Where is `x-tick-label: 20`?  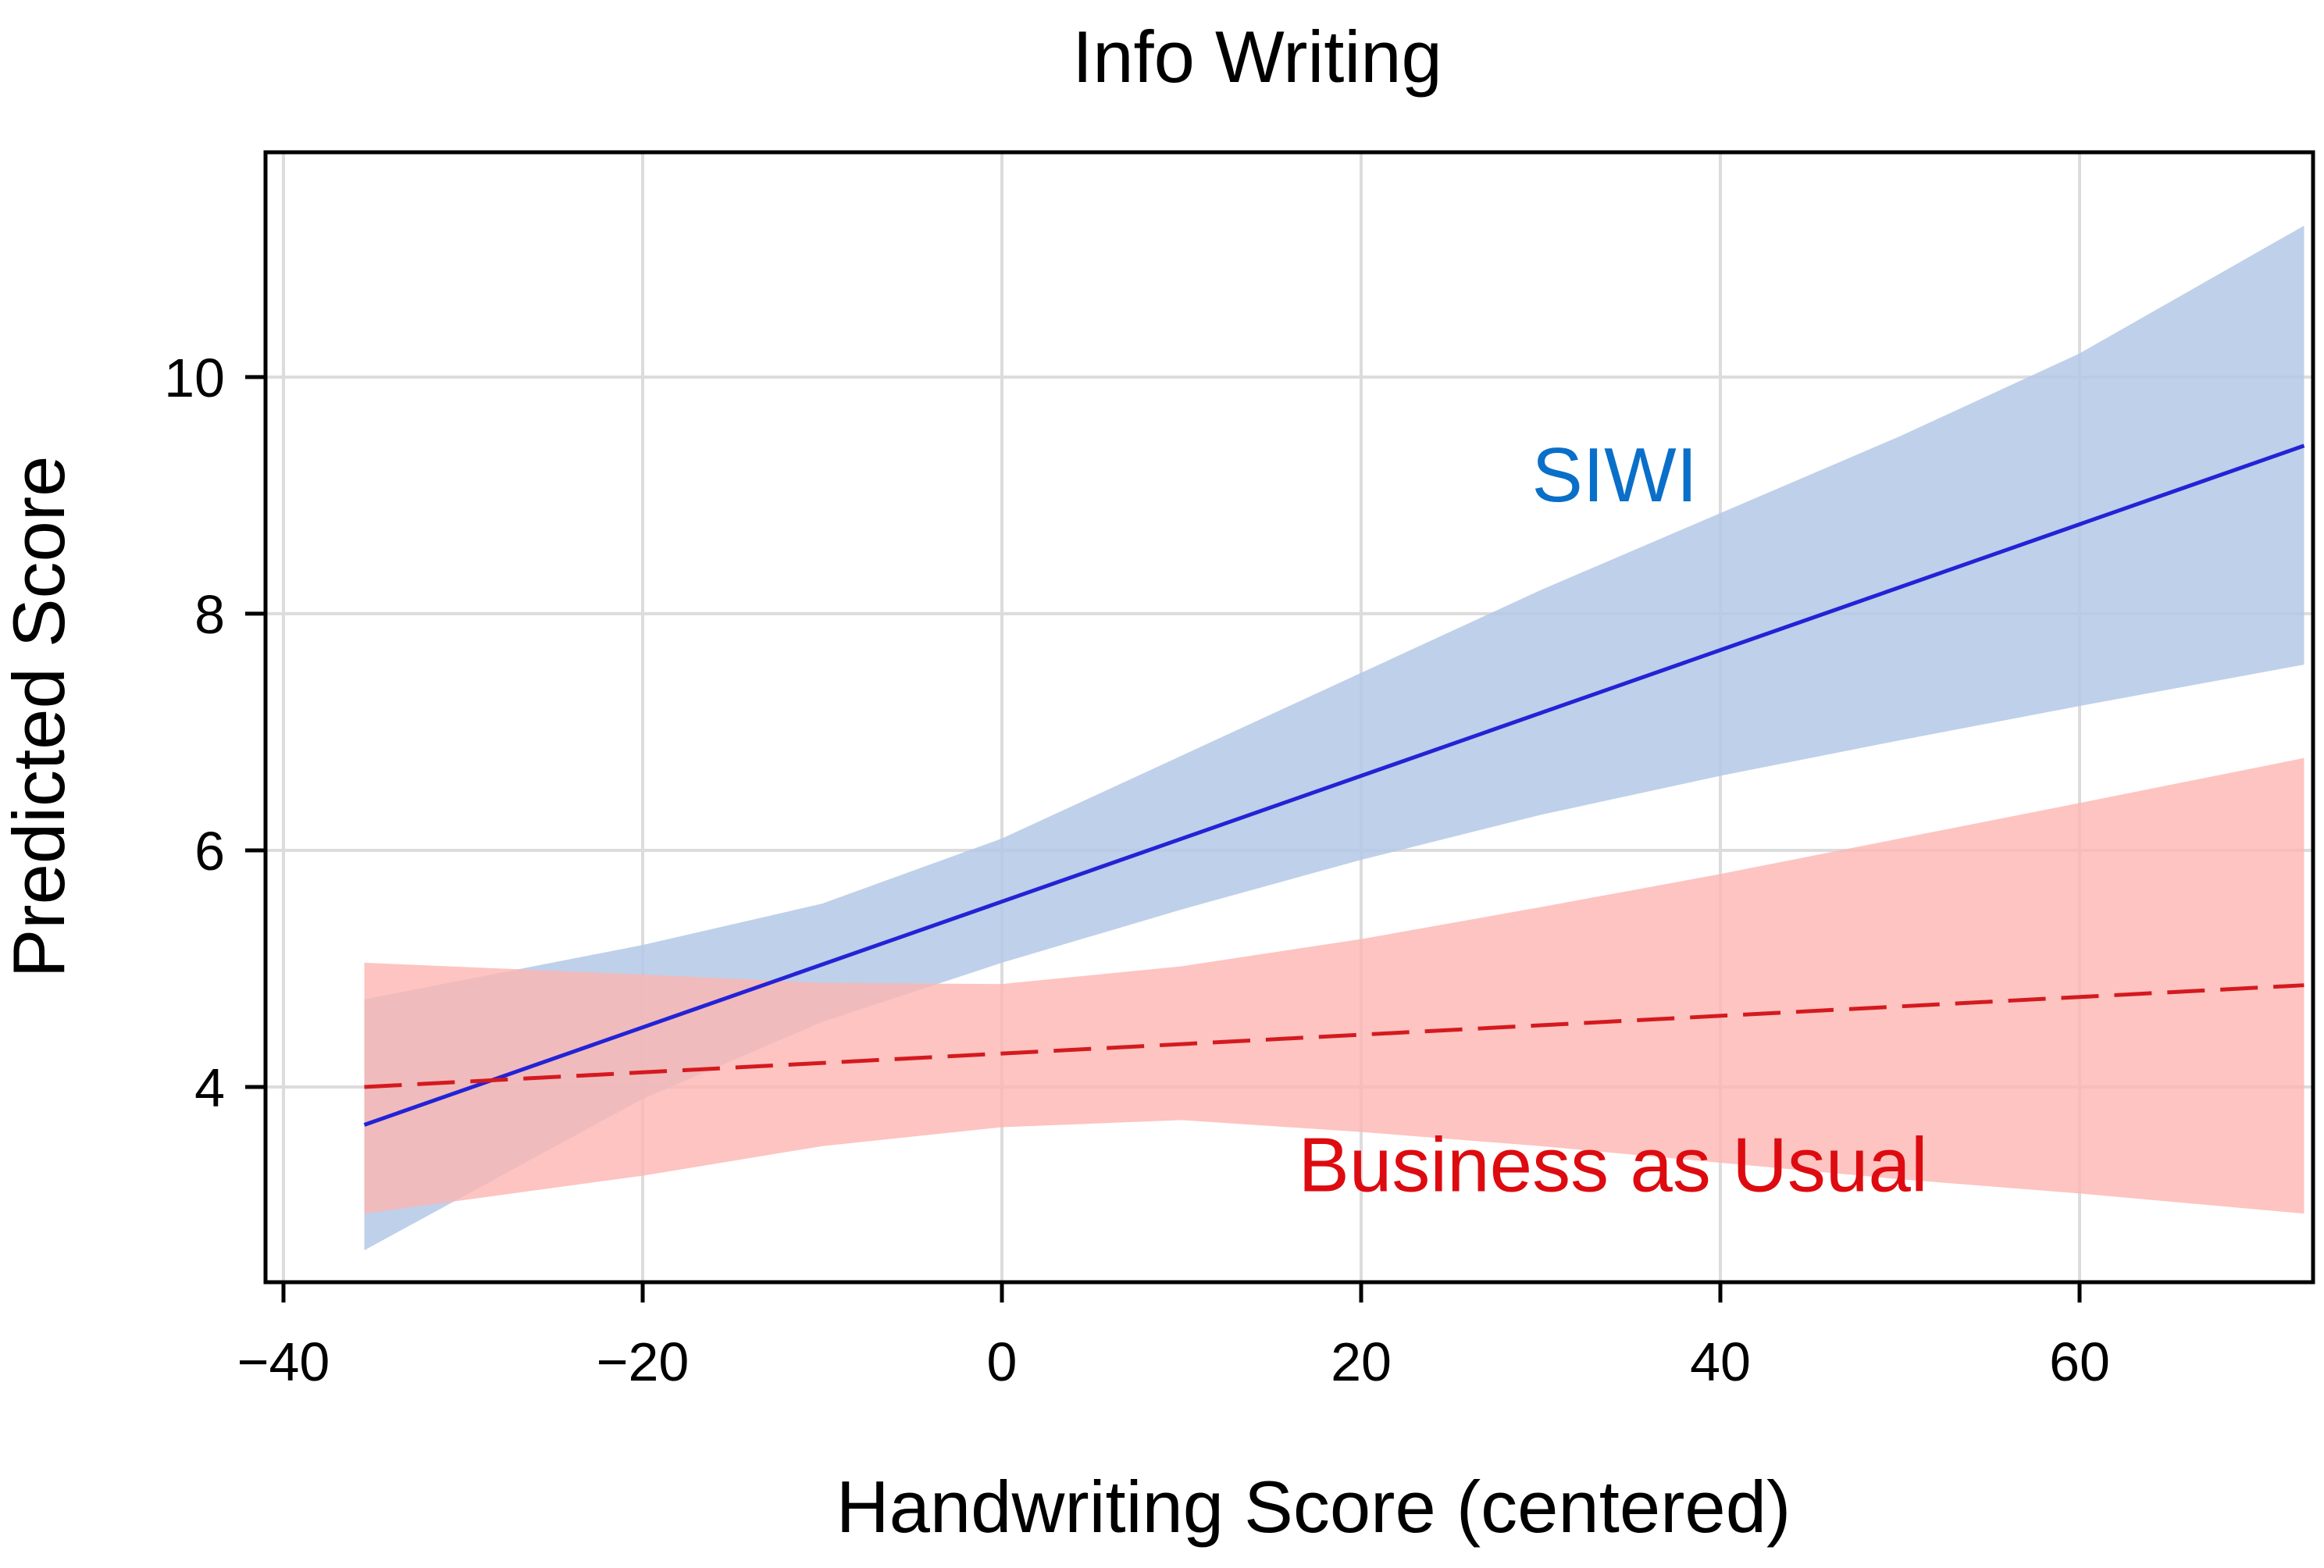 x-tick-label: 20 is located at coordinates (1361, 1361).